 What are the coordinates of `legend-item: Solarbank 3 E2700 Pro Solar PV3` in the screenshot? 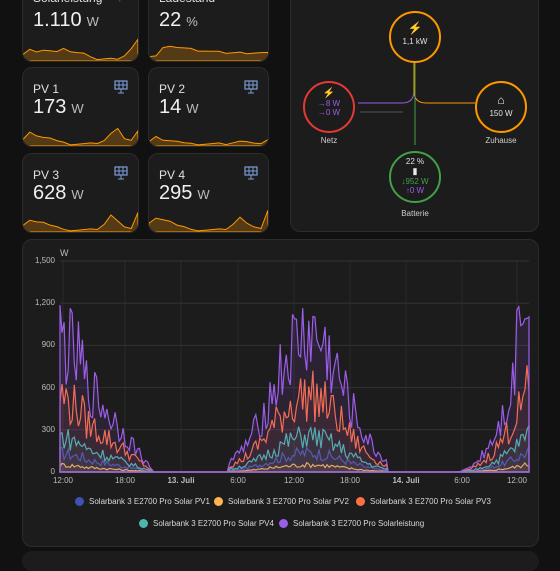 It's located at (423, 501).